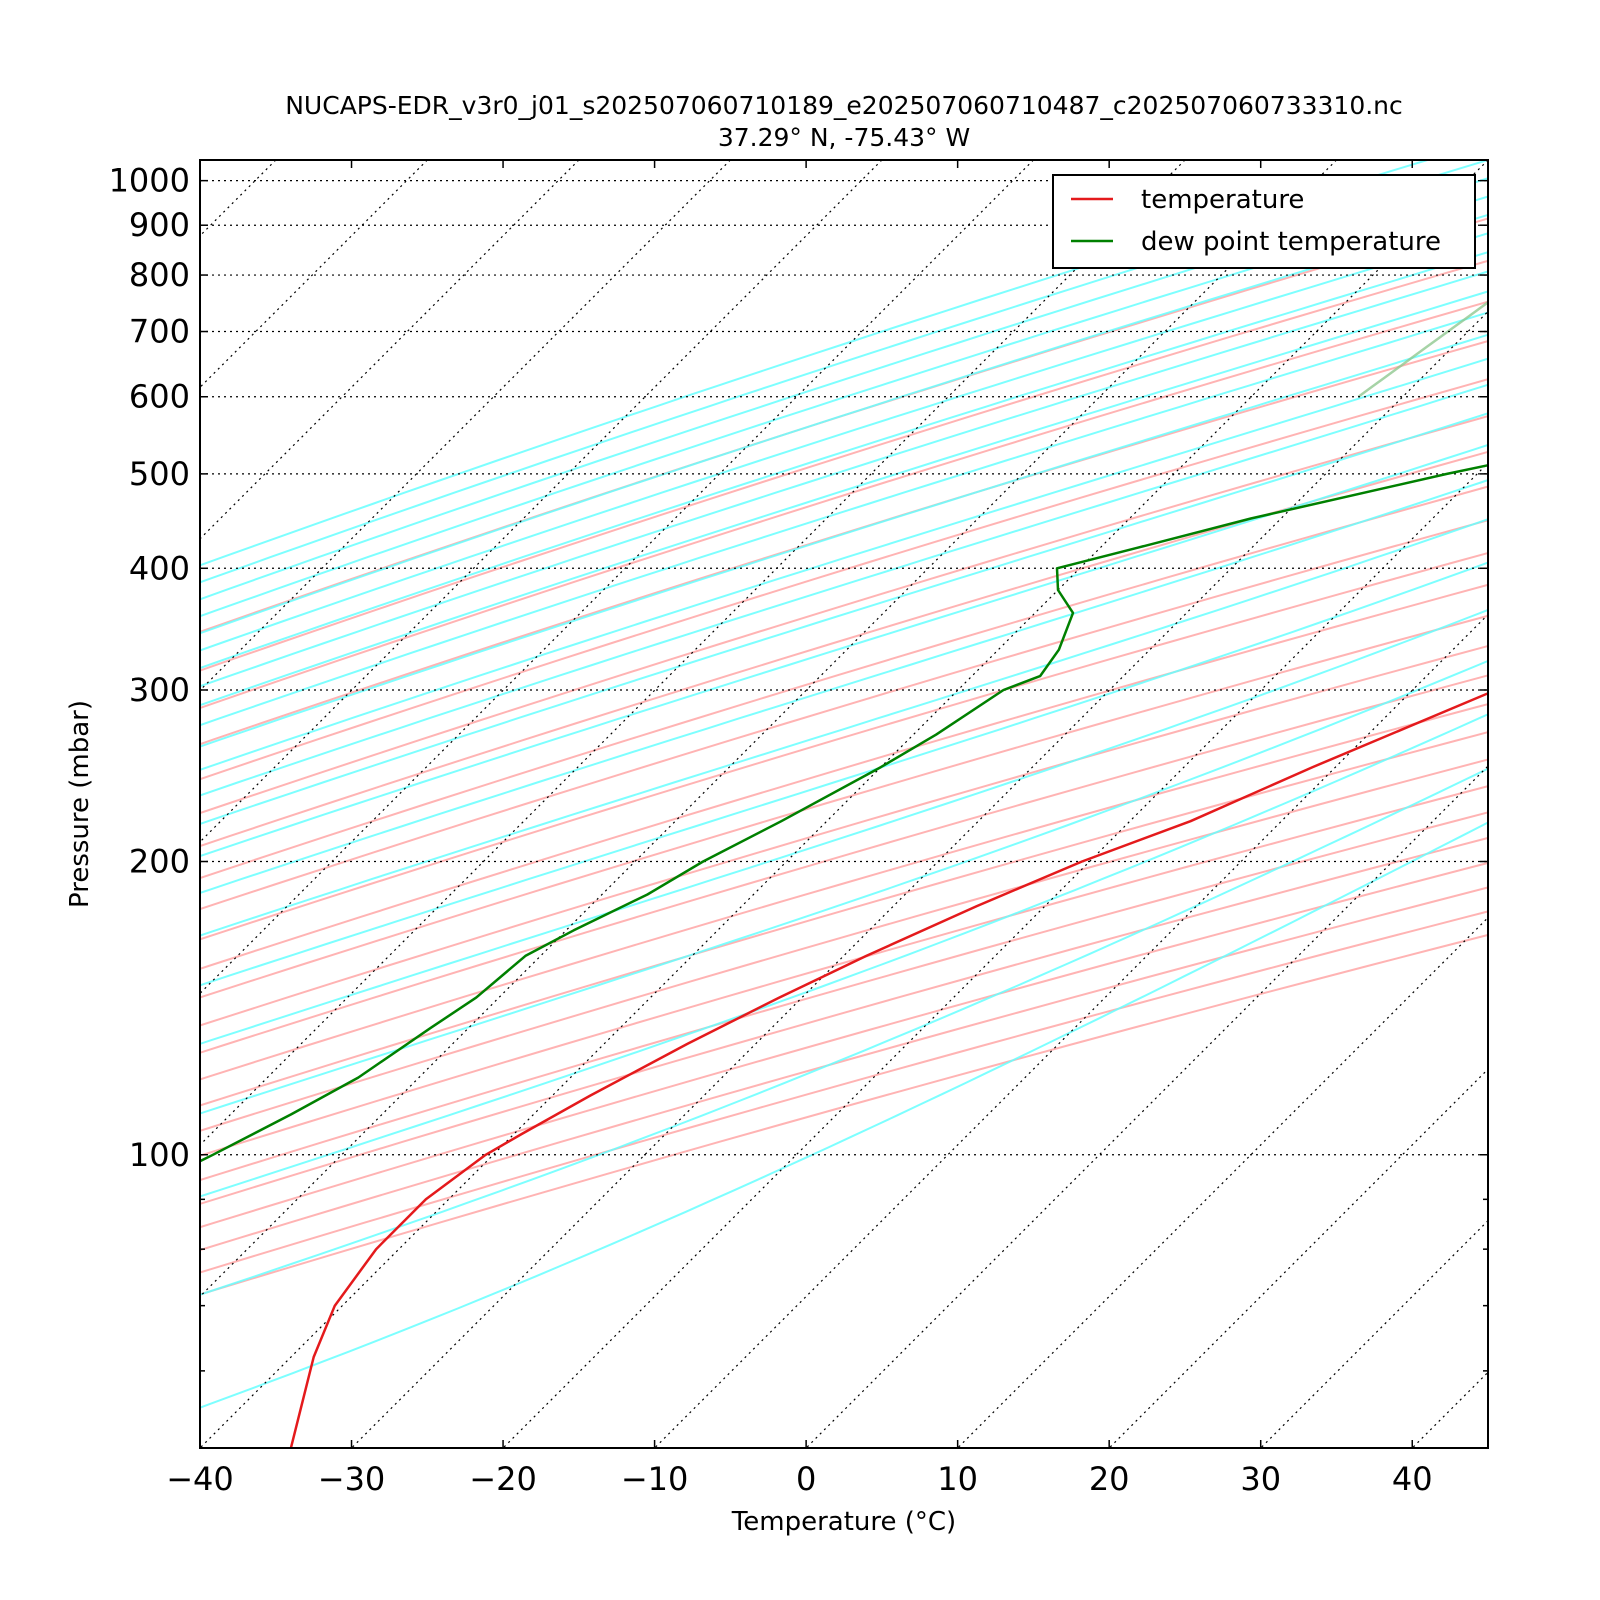 The width and height of the screenshot is (1600, 1600). Describe the element at coordinates (1260, 1479) in the screenshot. I see `x-tick-label: 30` at that location.